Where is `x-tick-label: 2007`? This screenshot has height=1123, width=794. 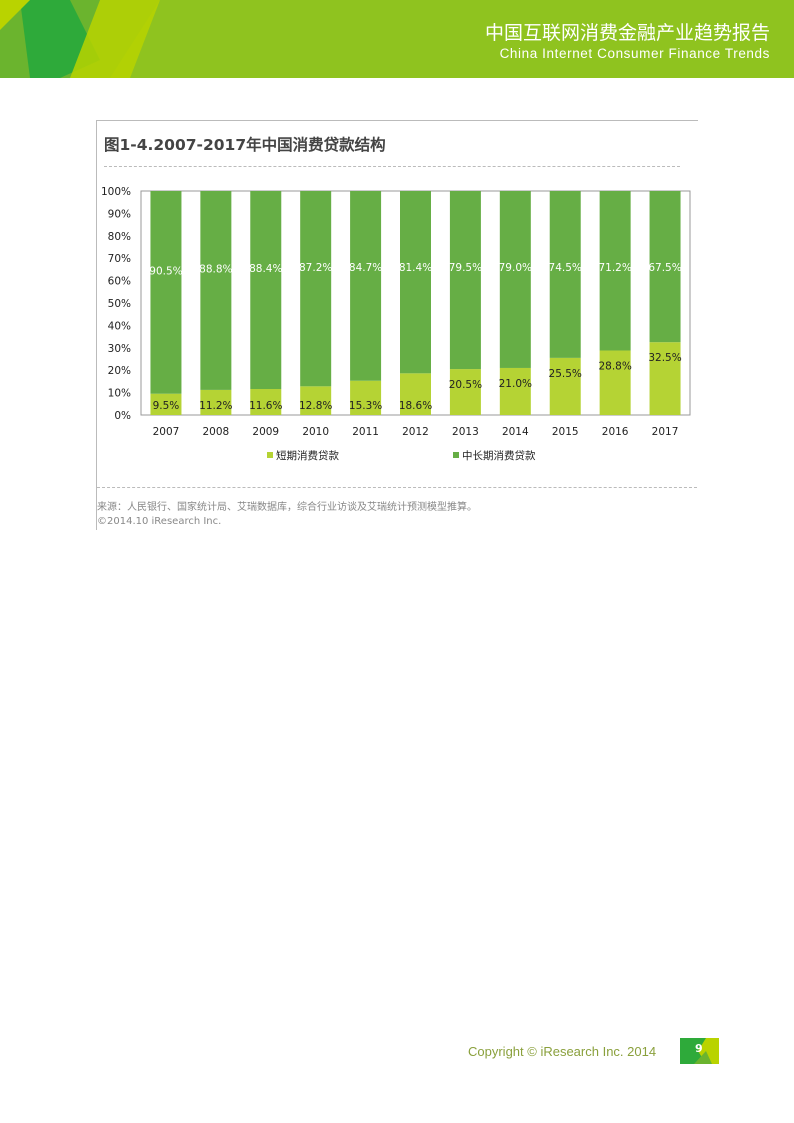
x-tick-label: 2007 is located at coordinates (166, 432).